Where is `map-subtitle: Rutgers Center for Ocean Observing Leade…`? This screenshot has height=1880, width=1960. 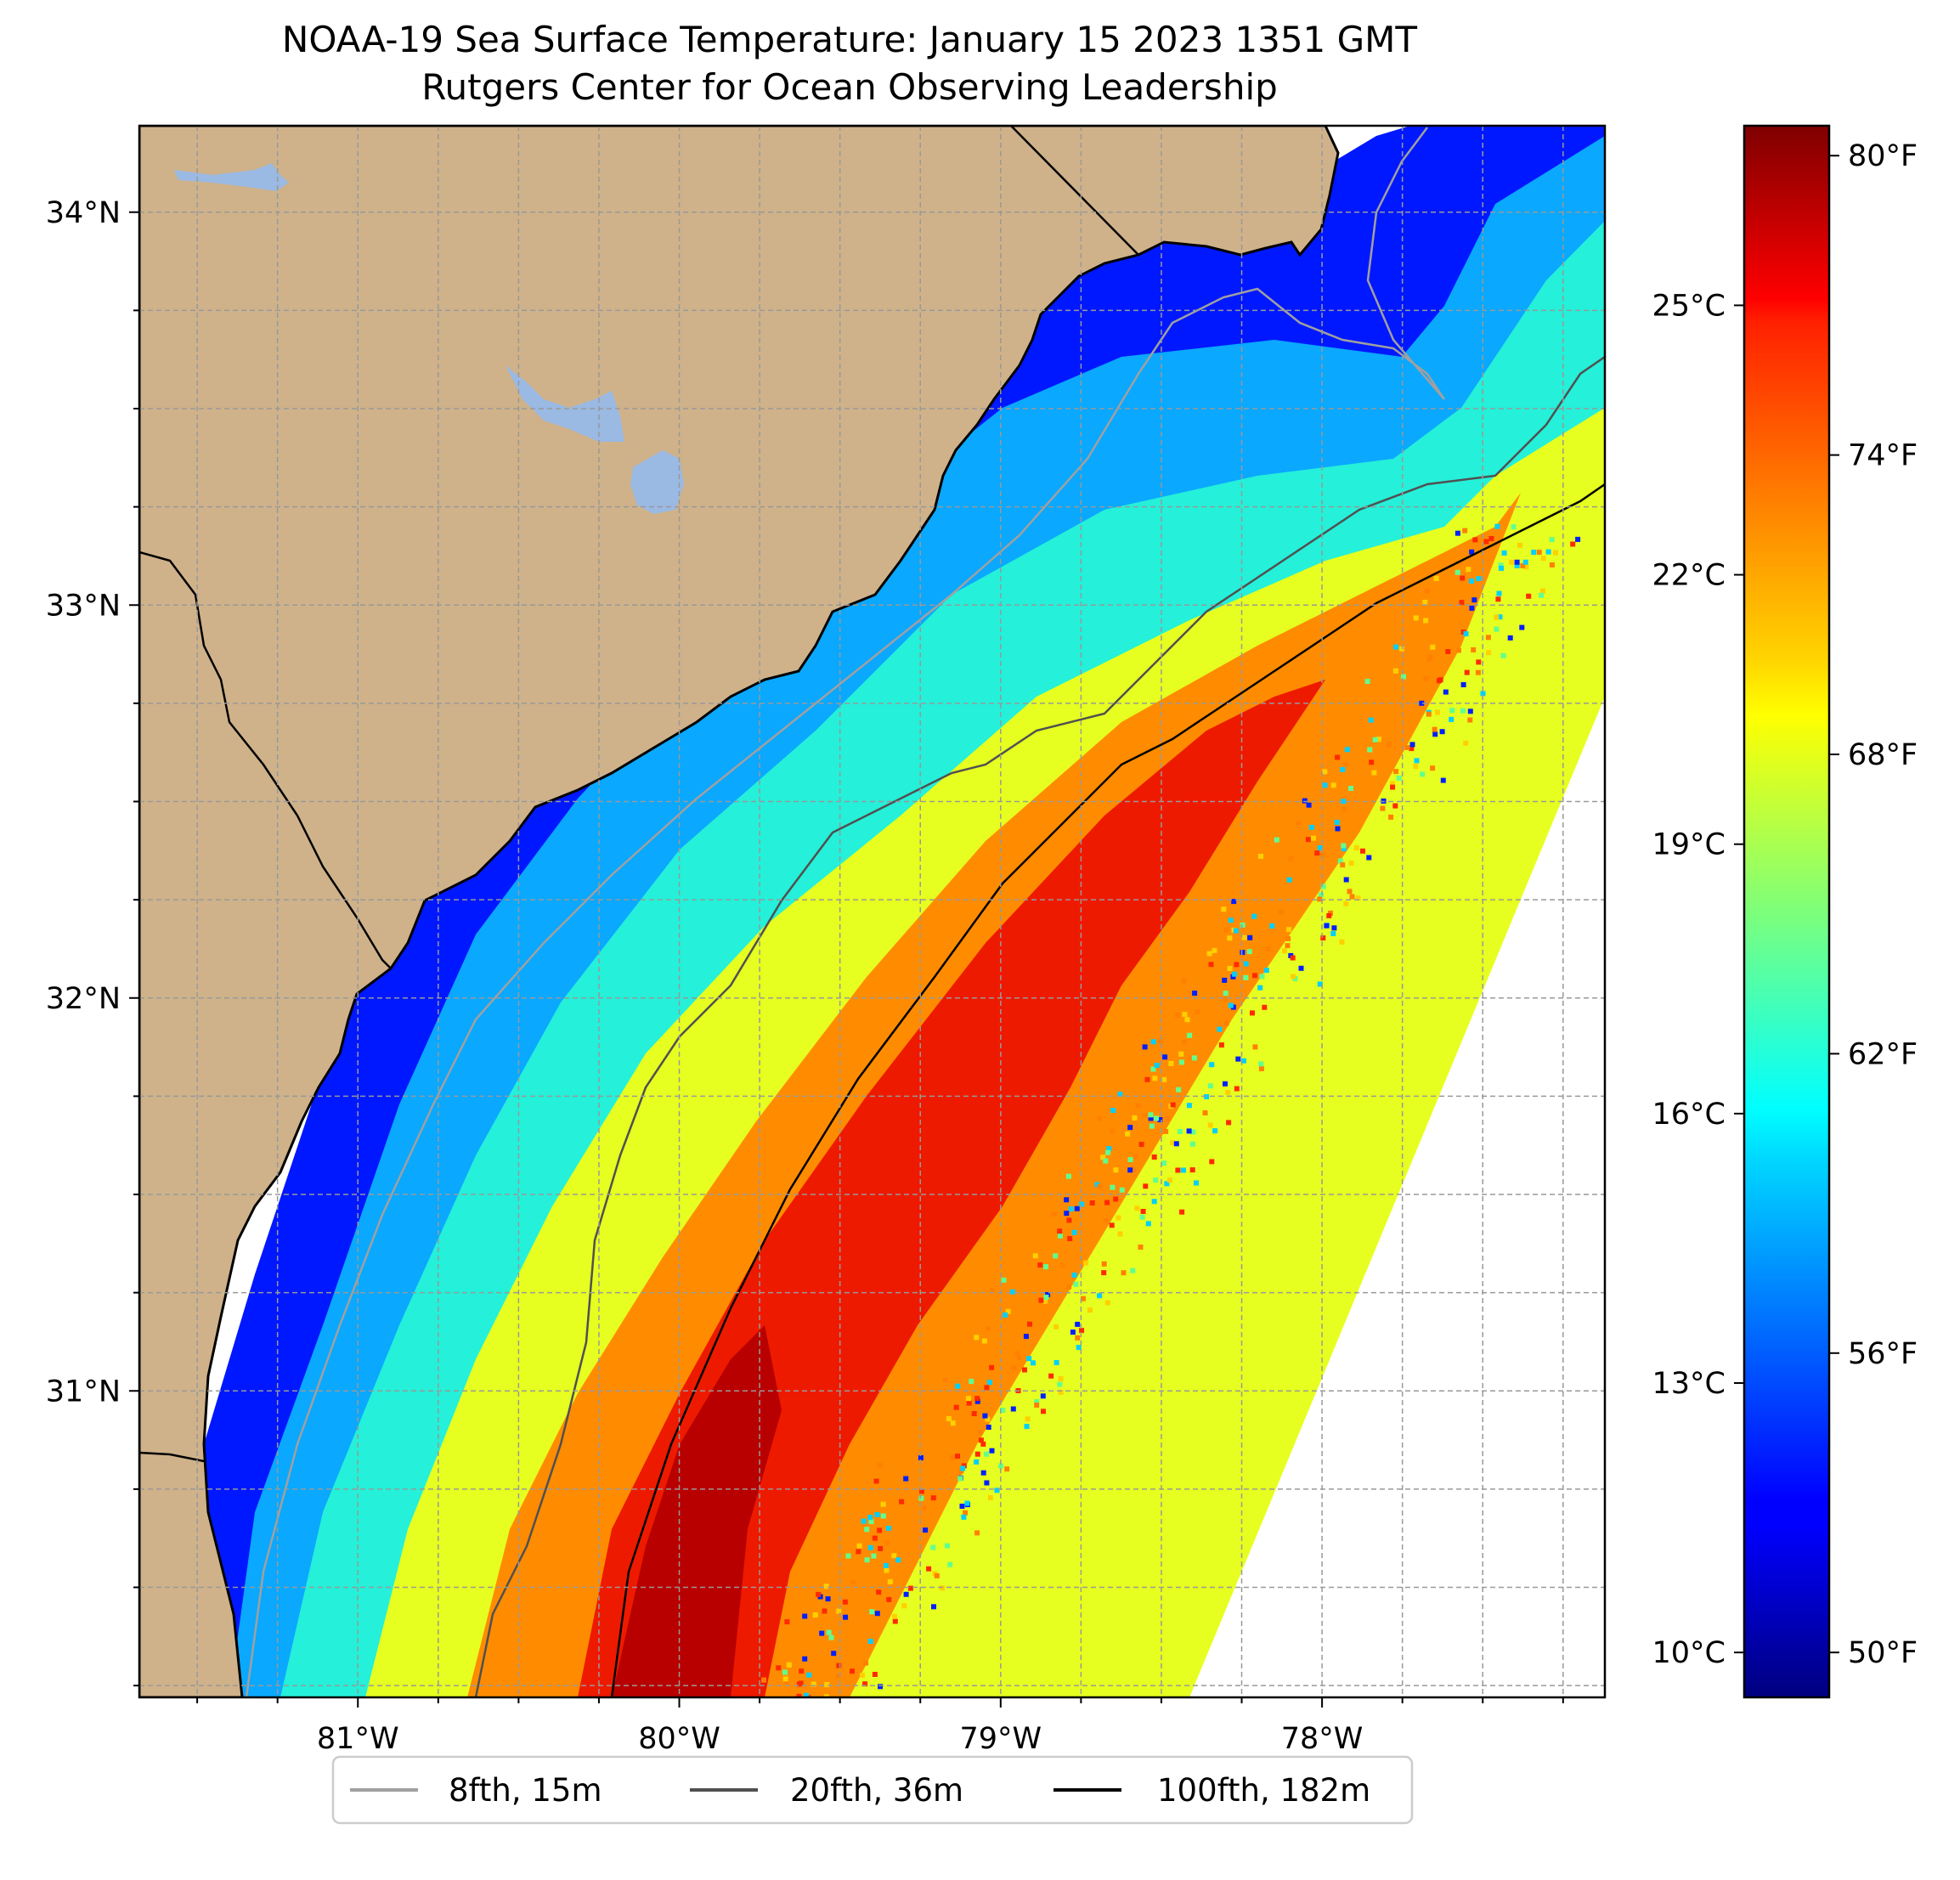
map-subtitle: Rutgers Center for Ocean Observing Leade… is located at coordinates (850, 87).